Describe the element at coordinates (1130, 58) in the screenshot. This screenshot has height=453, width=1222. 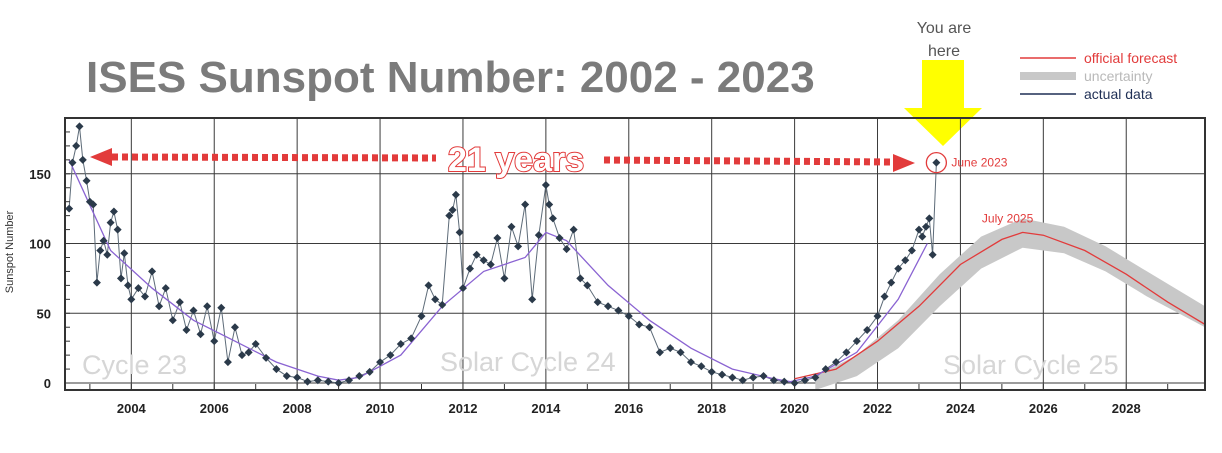
I see `legend-forecast-label: official forecast` at that location.